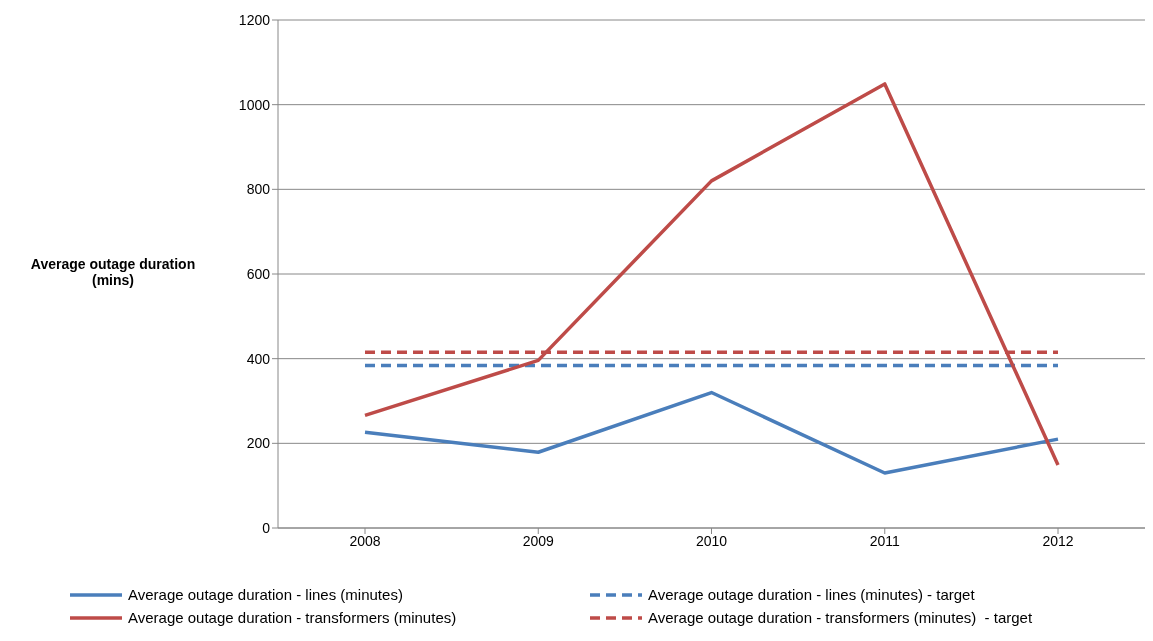  Describe the element at coordinates (258, 358) in the screenshot. I see `y-tick-label: 400` at that location.